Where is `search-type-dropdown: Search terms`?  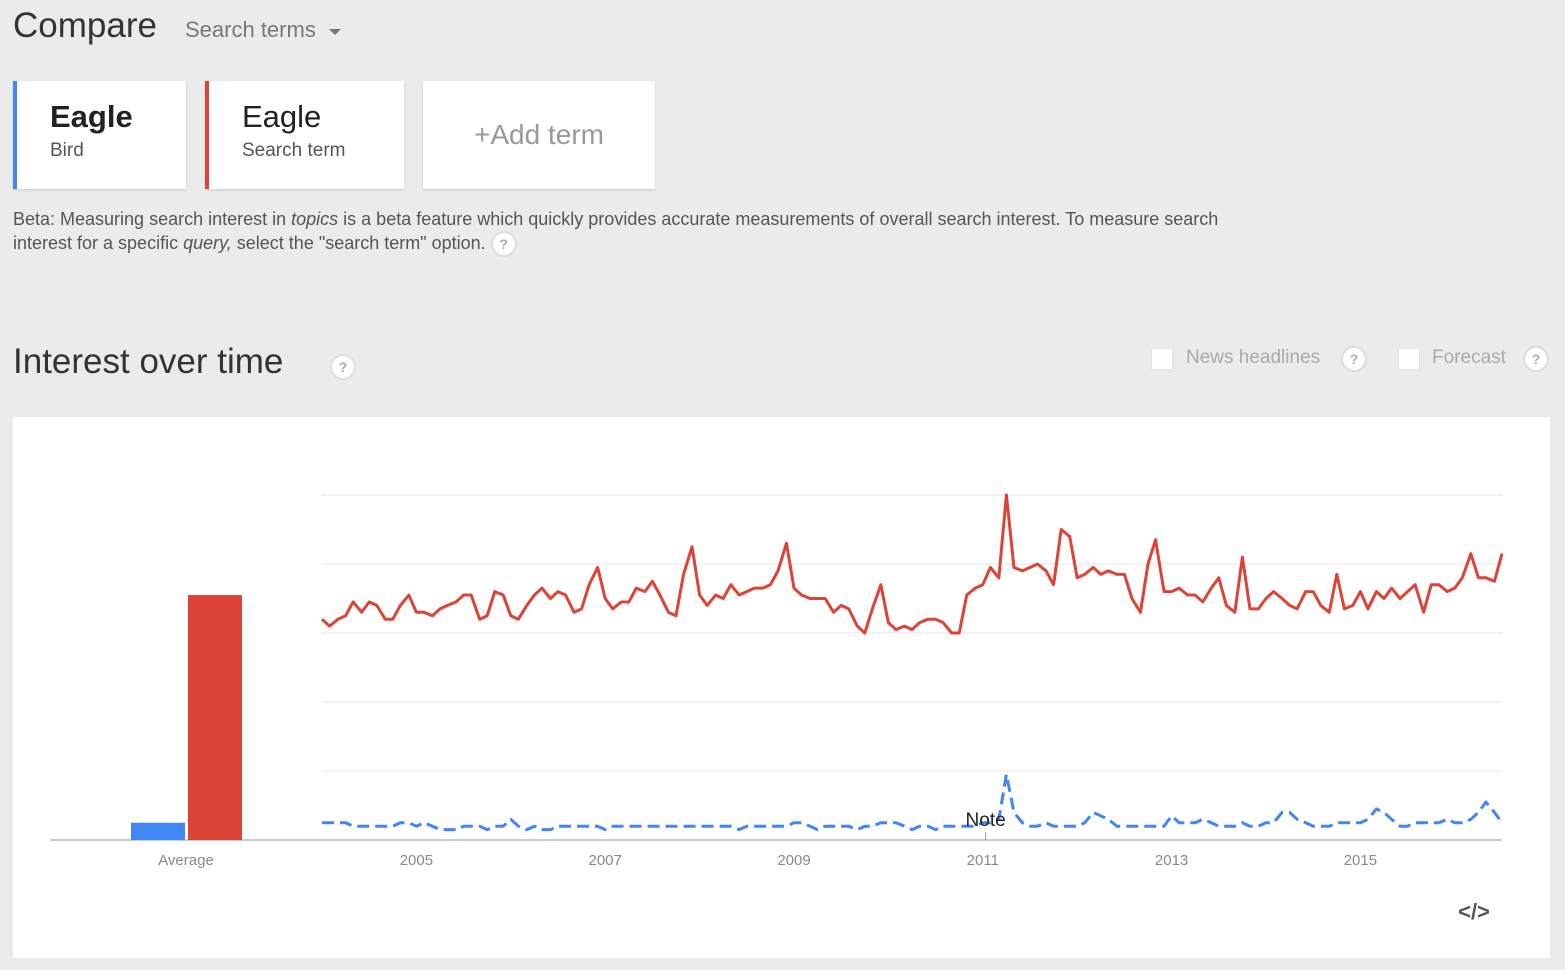 search-type-dropdown: Search terms is located at coordinates (263, 30).